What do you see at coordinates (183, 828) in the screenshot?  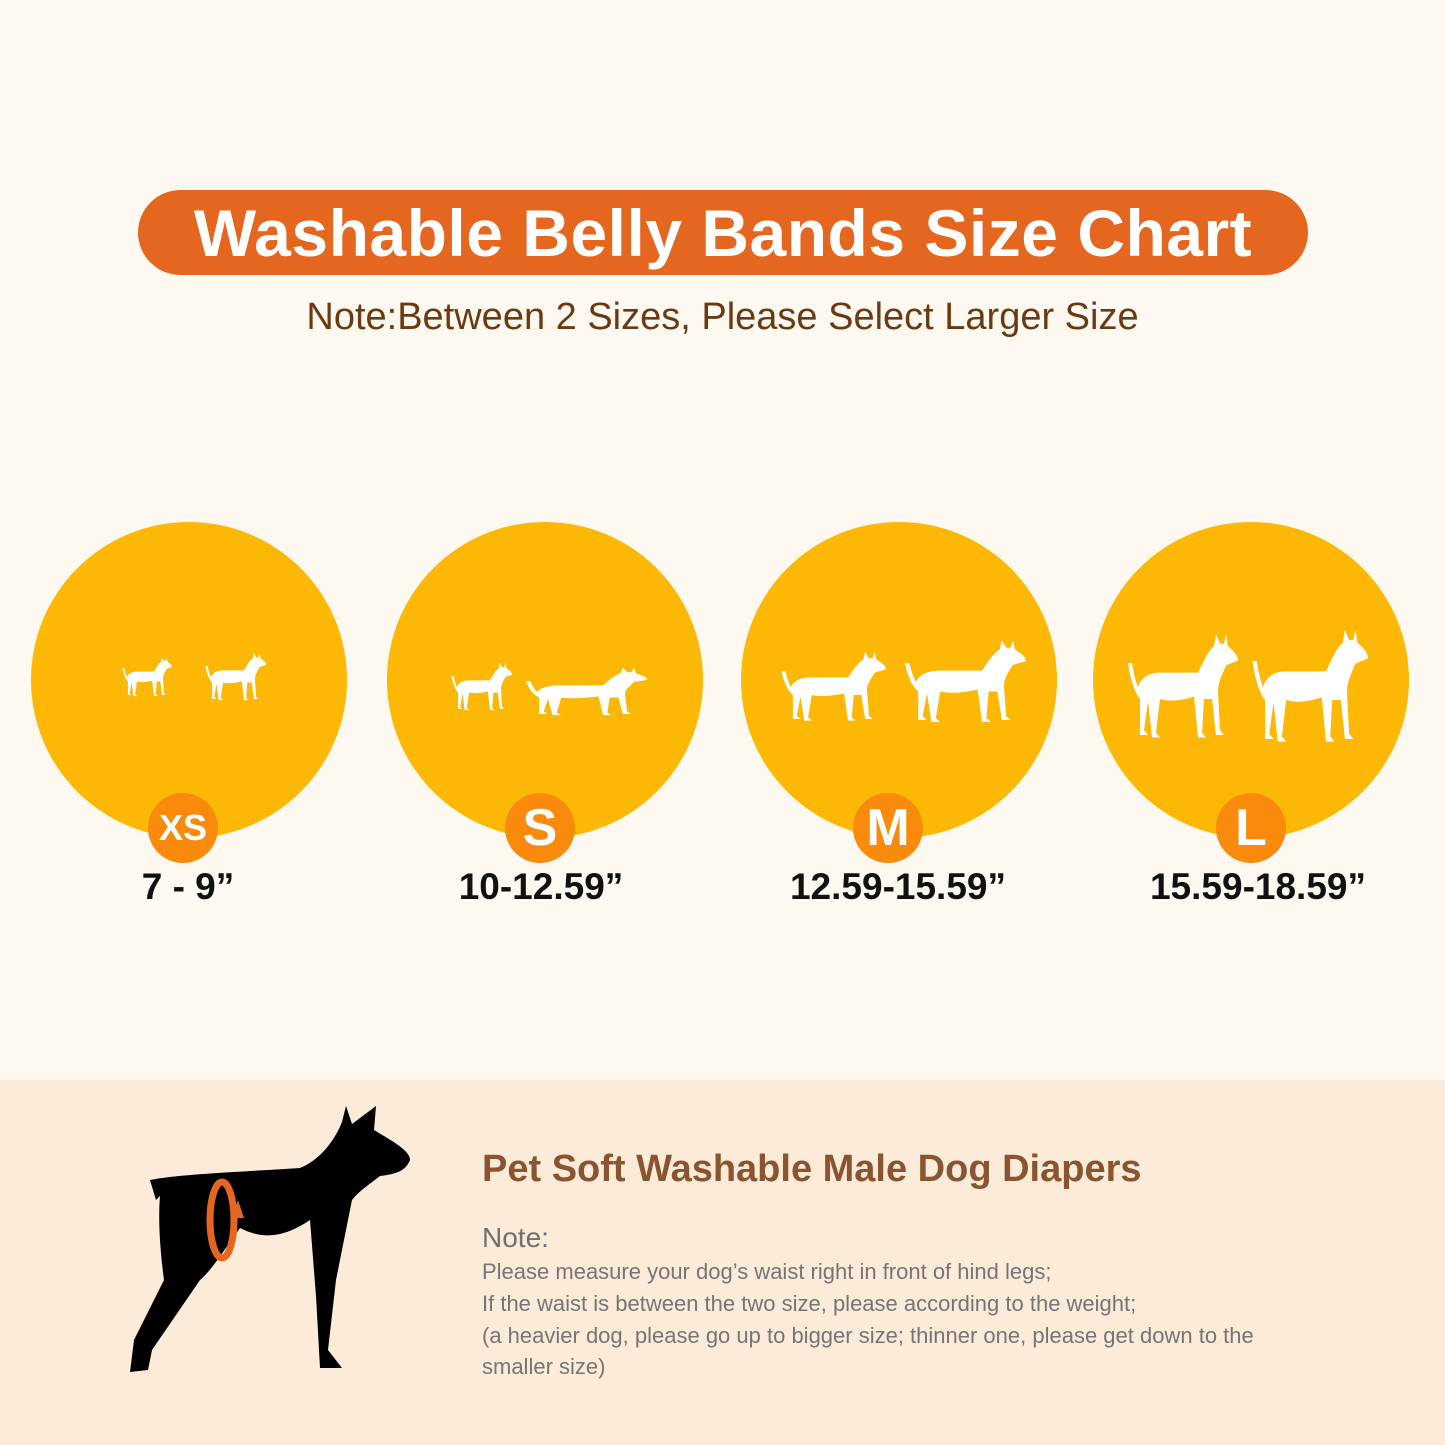 I see `size-badge-xs: XS` at bounding box center [183, 828].